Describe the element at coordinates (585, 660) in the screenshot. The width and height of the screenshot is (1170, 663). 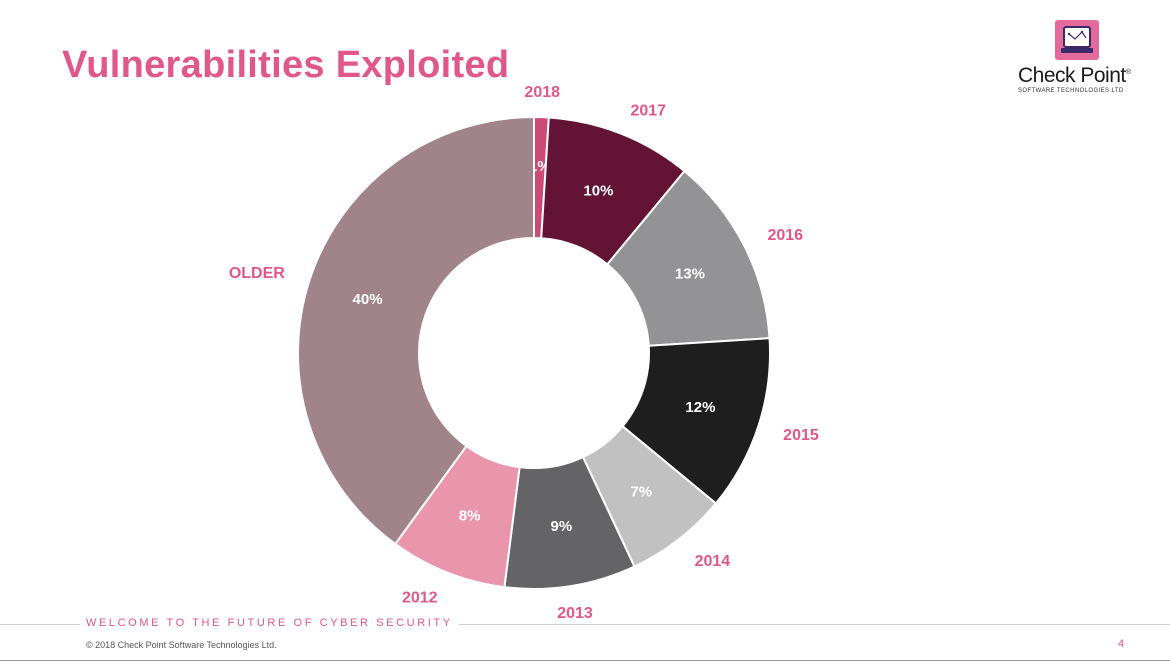
I see `footer-bottom-rule` at that location.